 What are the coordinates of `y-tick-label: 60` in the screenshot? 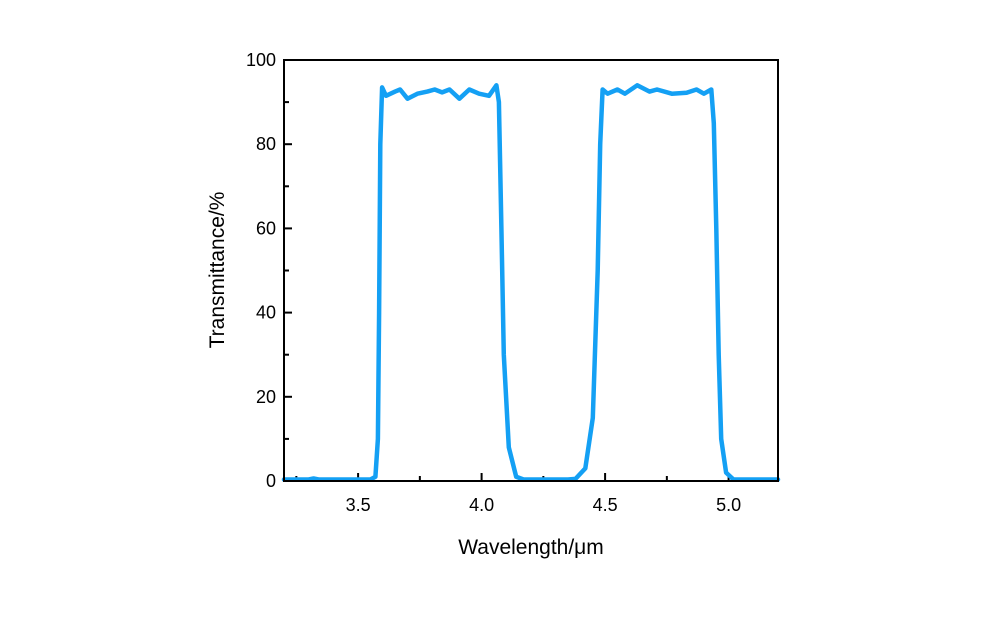 It's located at (266, 228).